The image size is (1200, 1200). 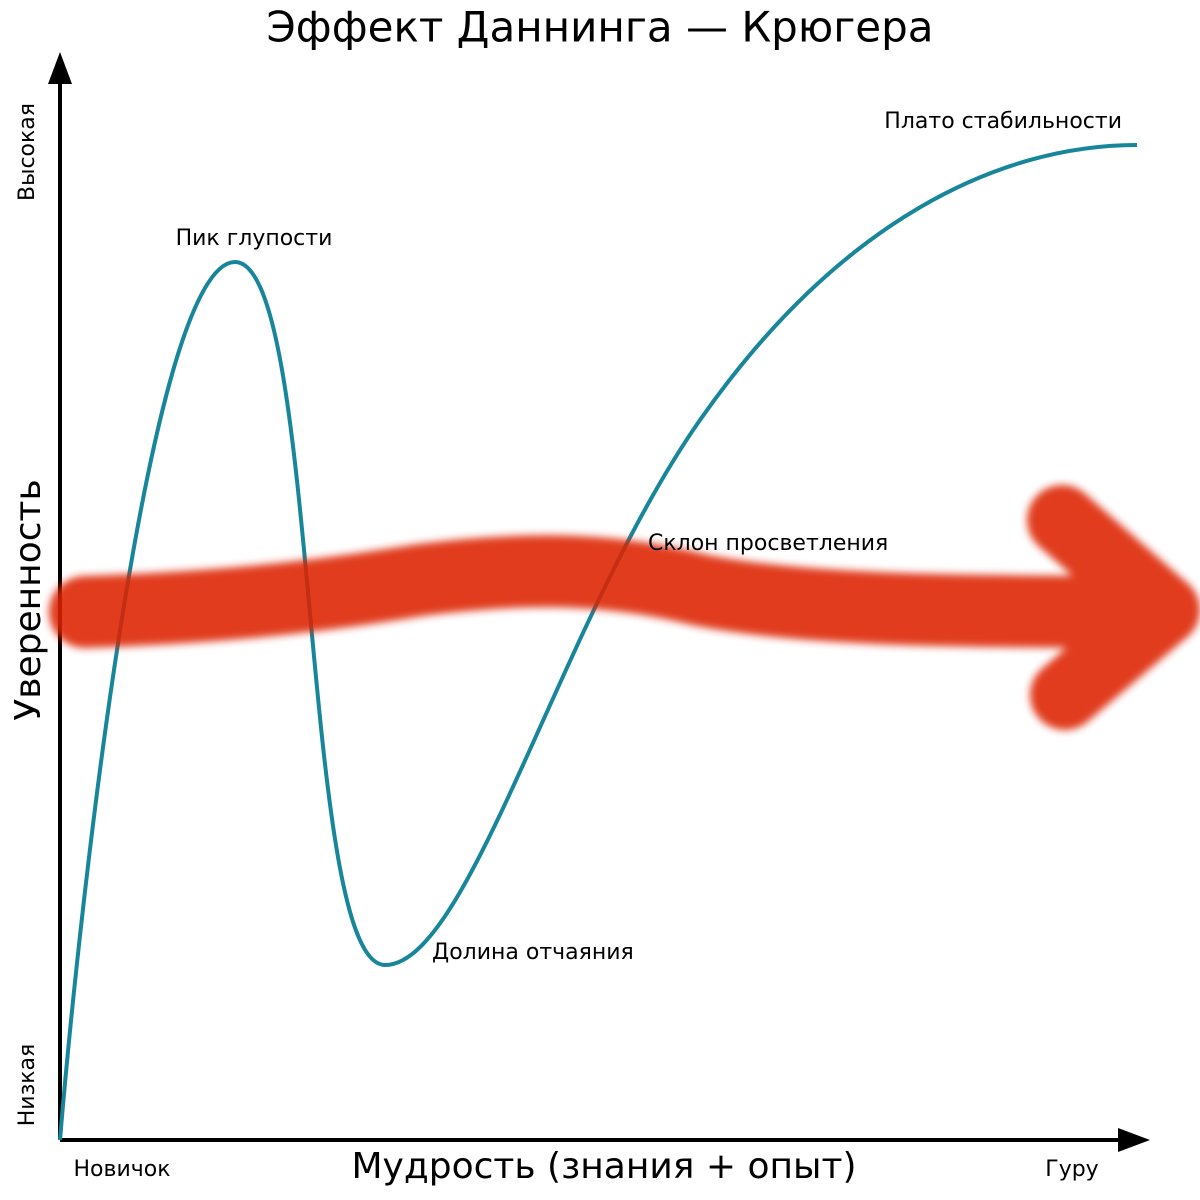 What do you see at coordinates (604, 1166) in the screenshot?
I see `x-axis-label: Мудрость (знания + опыт)` at bounding box center [604, 1166].